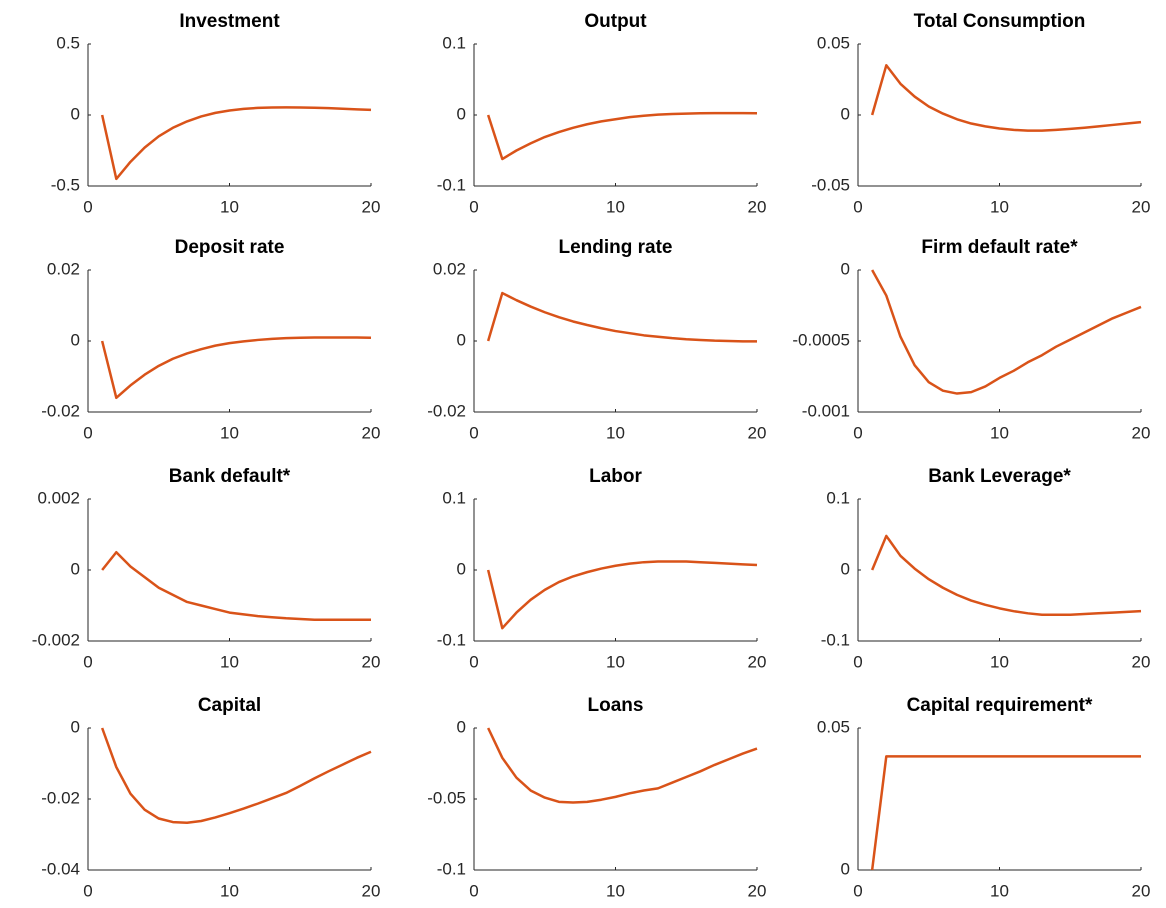  I want to click on subplot: Labor-0.100.10 10 20, so click(602, 568).